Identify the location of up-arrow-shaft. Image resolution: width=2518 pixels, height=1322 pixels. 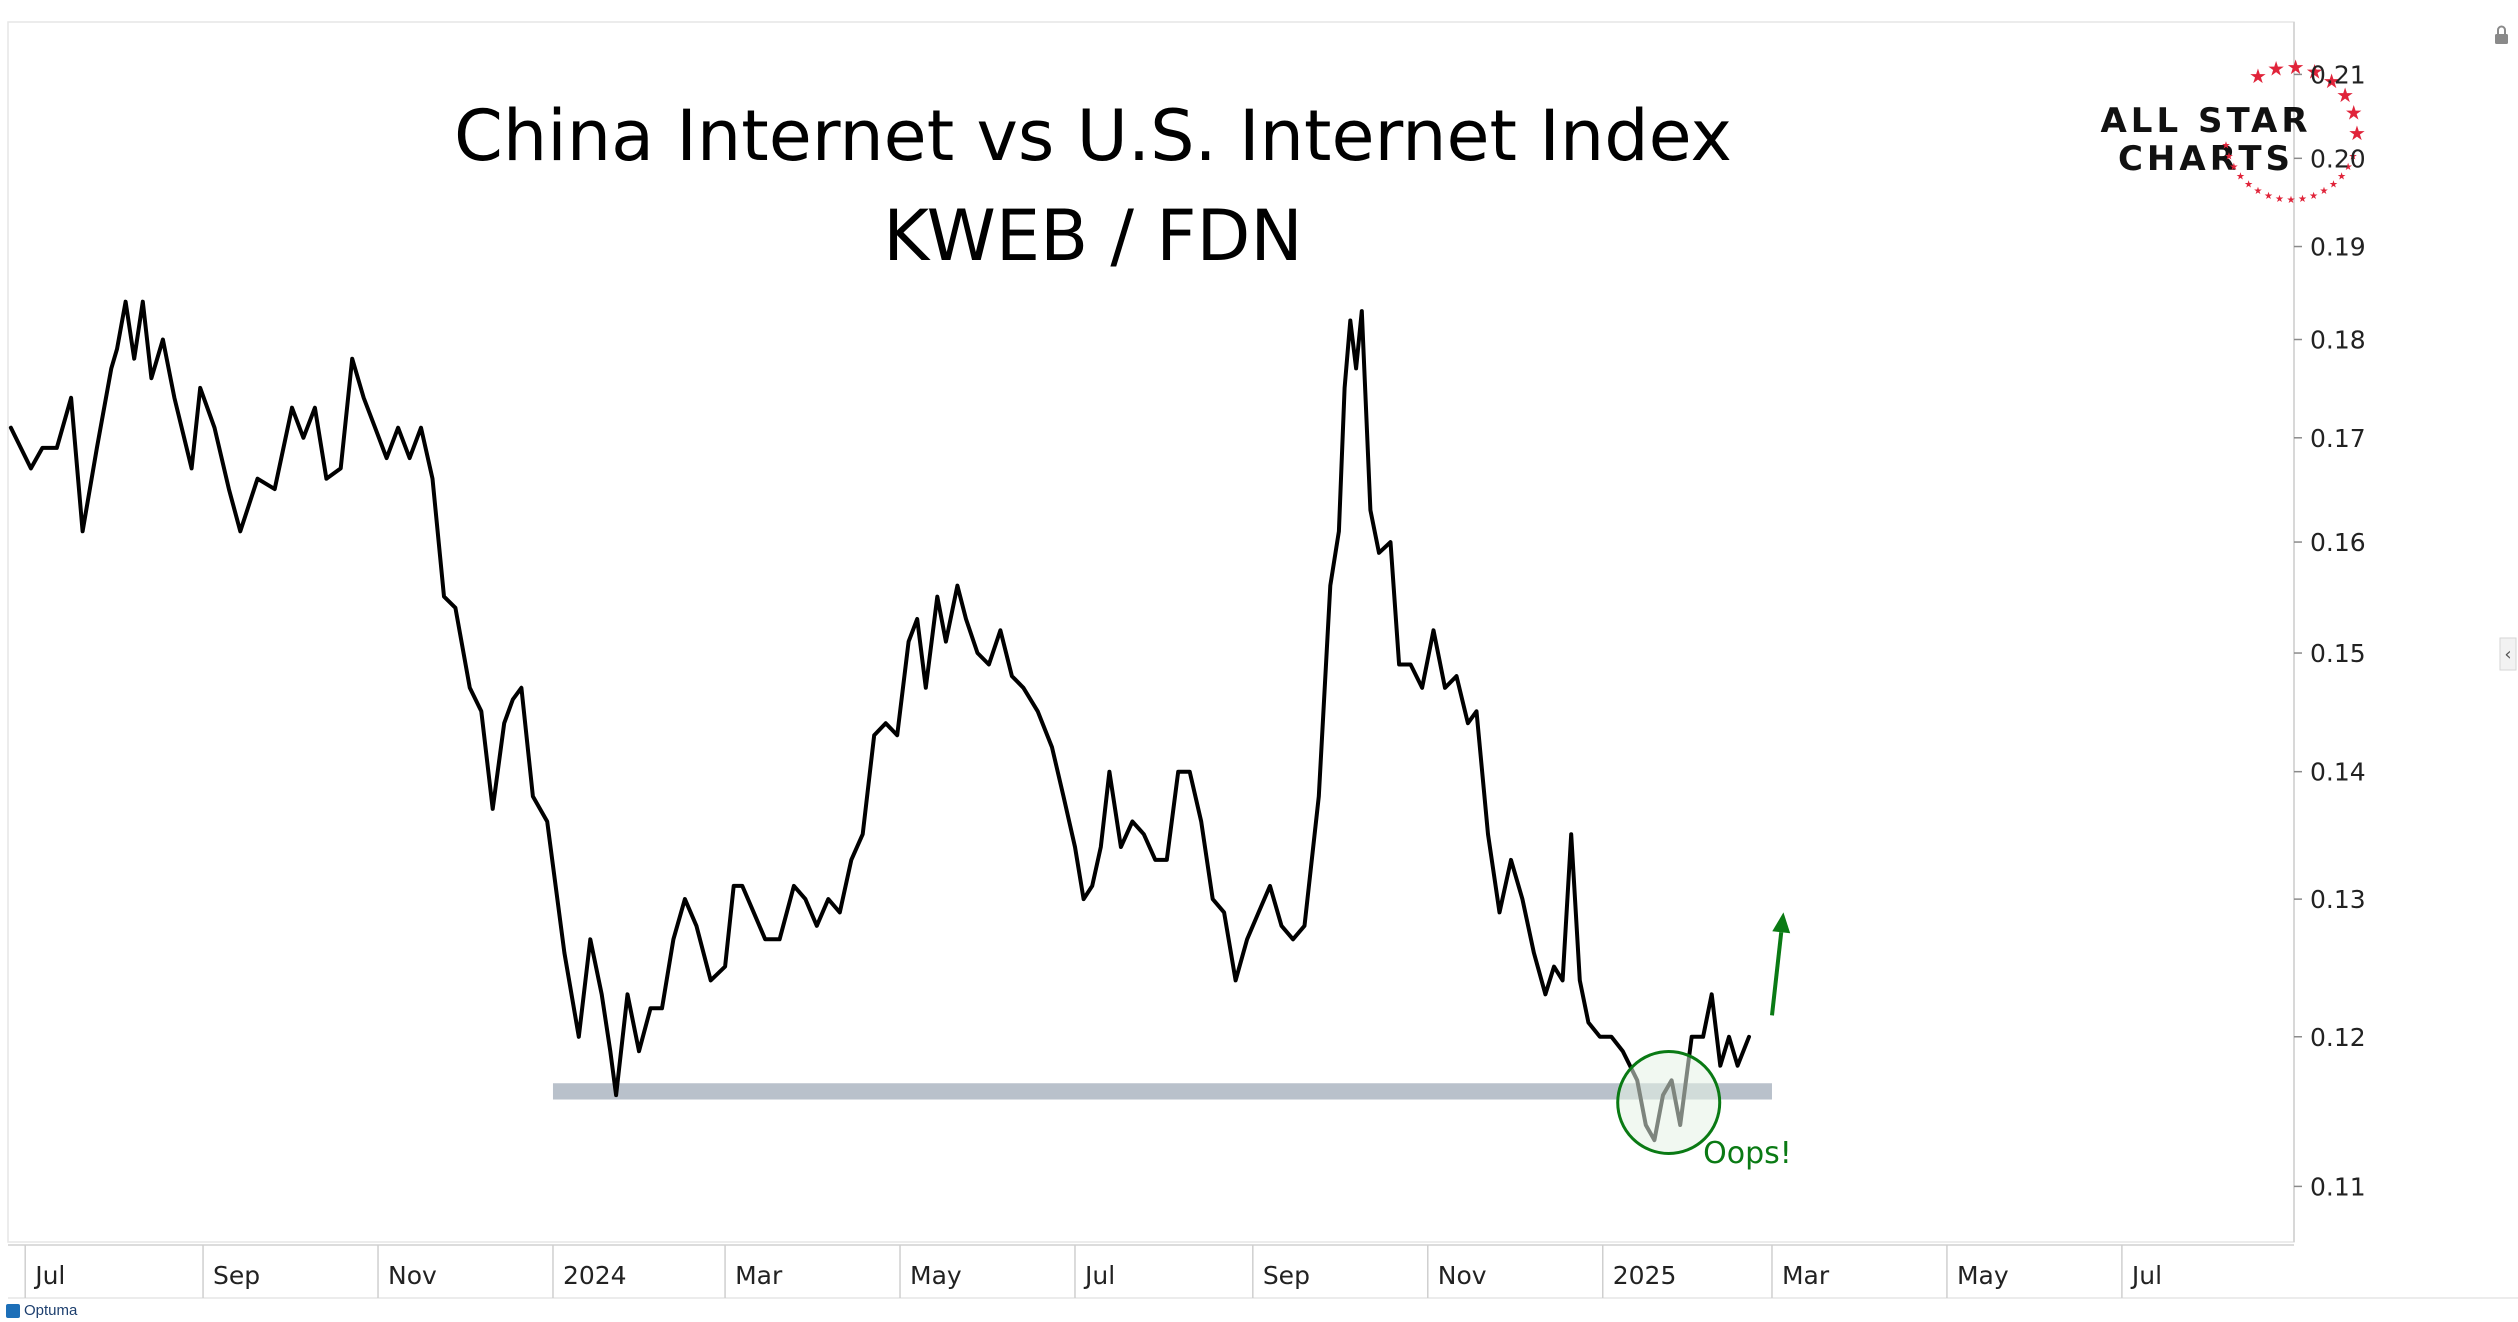
(1776, 974).